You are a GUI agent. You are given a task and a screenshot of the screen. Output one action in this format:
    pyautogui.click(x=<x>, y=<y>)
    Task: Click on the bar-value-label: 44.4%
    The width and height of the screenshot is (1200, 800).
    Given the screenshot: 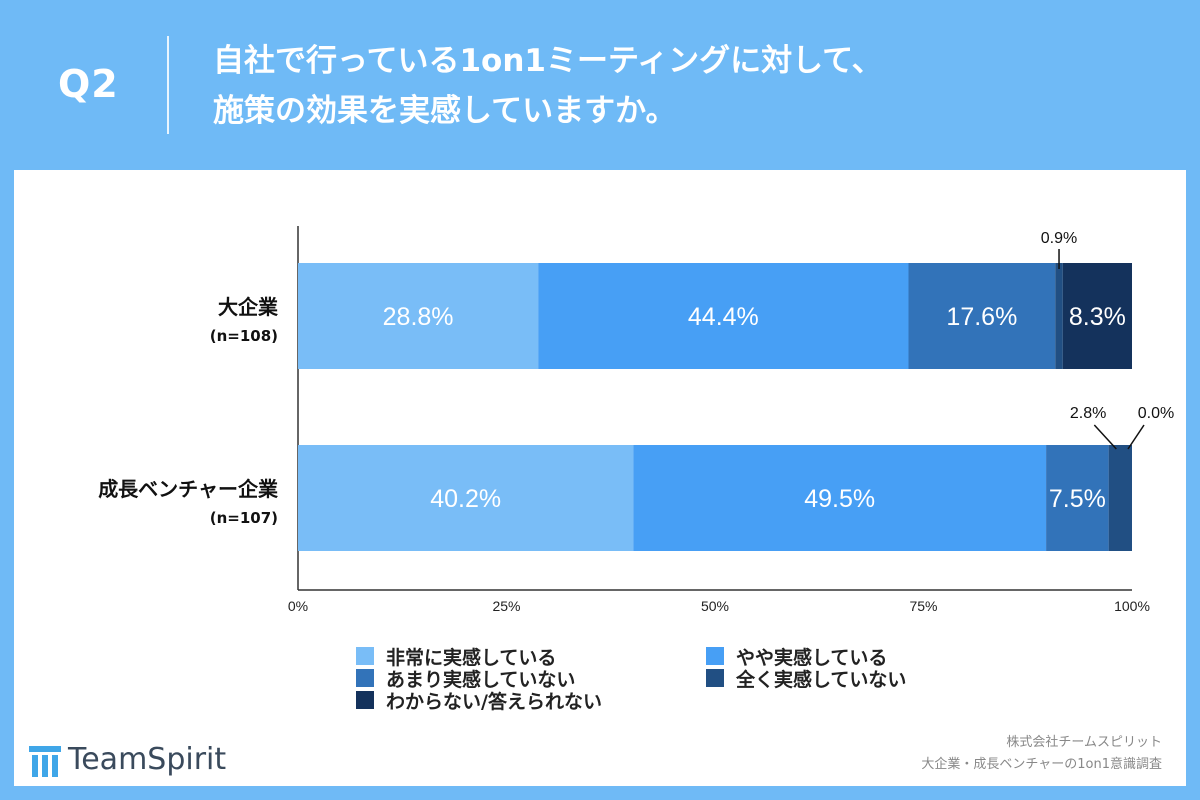 What is the action you would take?
    pyautogui.click(x=723, y=317)
    